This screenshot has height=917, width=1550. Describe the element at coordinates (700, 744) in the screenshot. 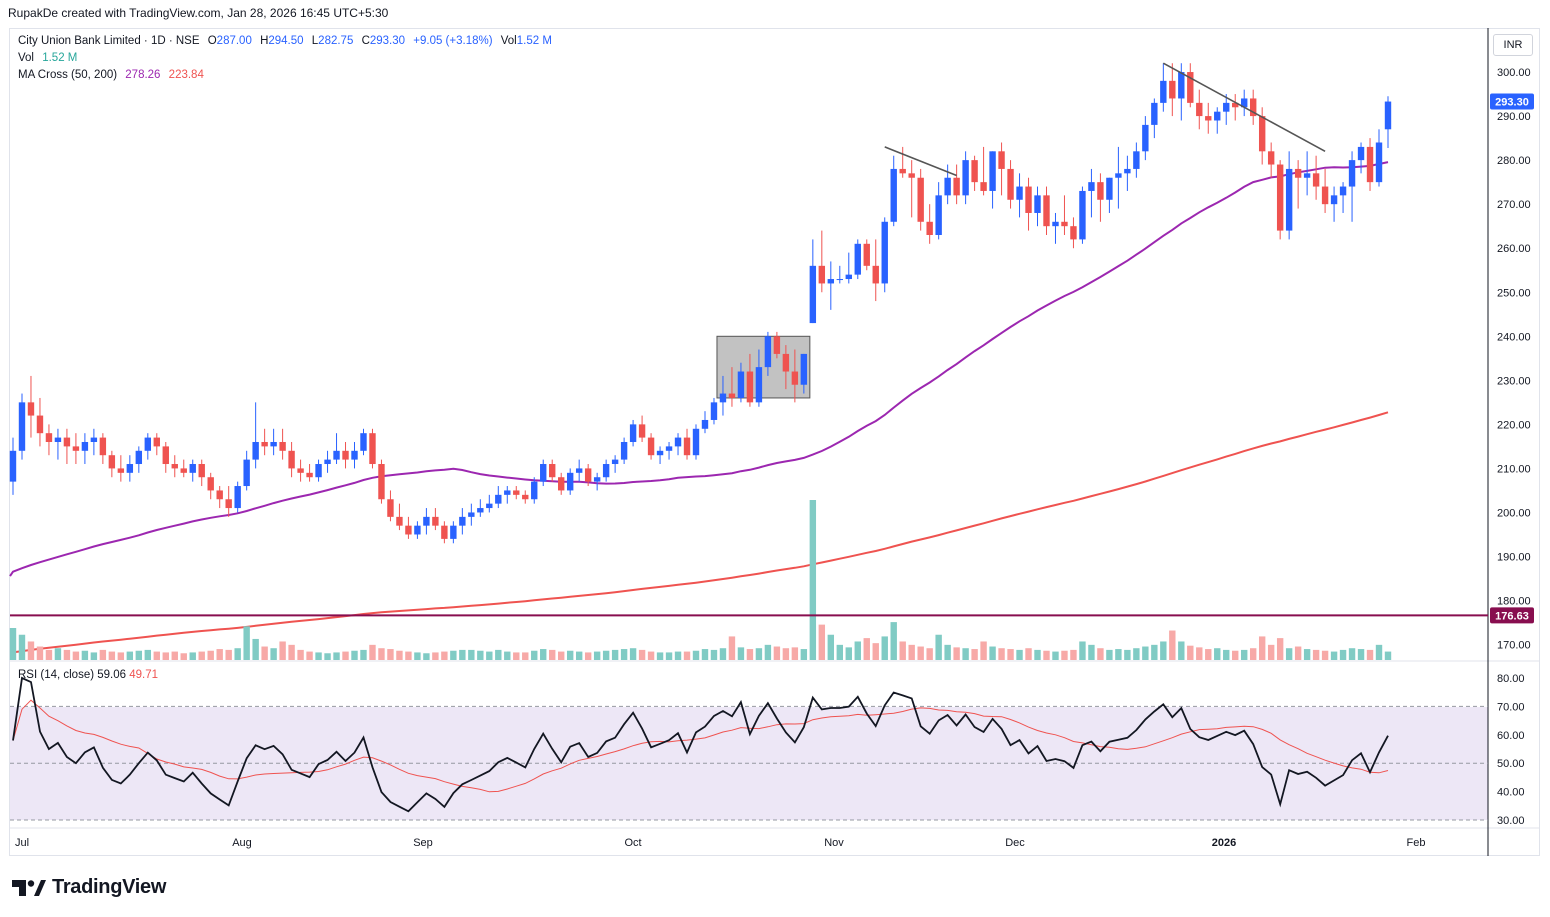

I see `rsi-lines` at that location.